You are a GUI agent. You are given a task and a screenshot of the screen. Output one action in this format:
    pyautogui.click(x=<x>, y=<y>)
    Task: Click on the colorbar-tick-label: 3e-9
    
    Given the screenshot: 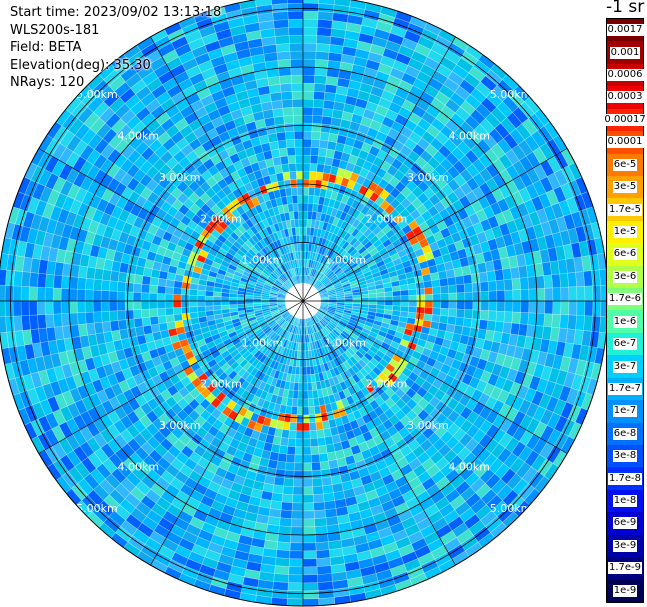 What is the action you would take?
    pyautogui.click(x=625, y=545)
    